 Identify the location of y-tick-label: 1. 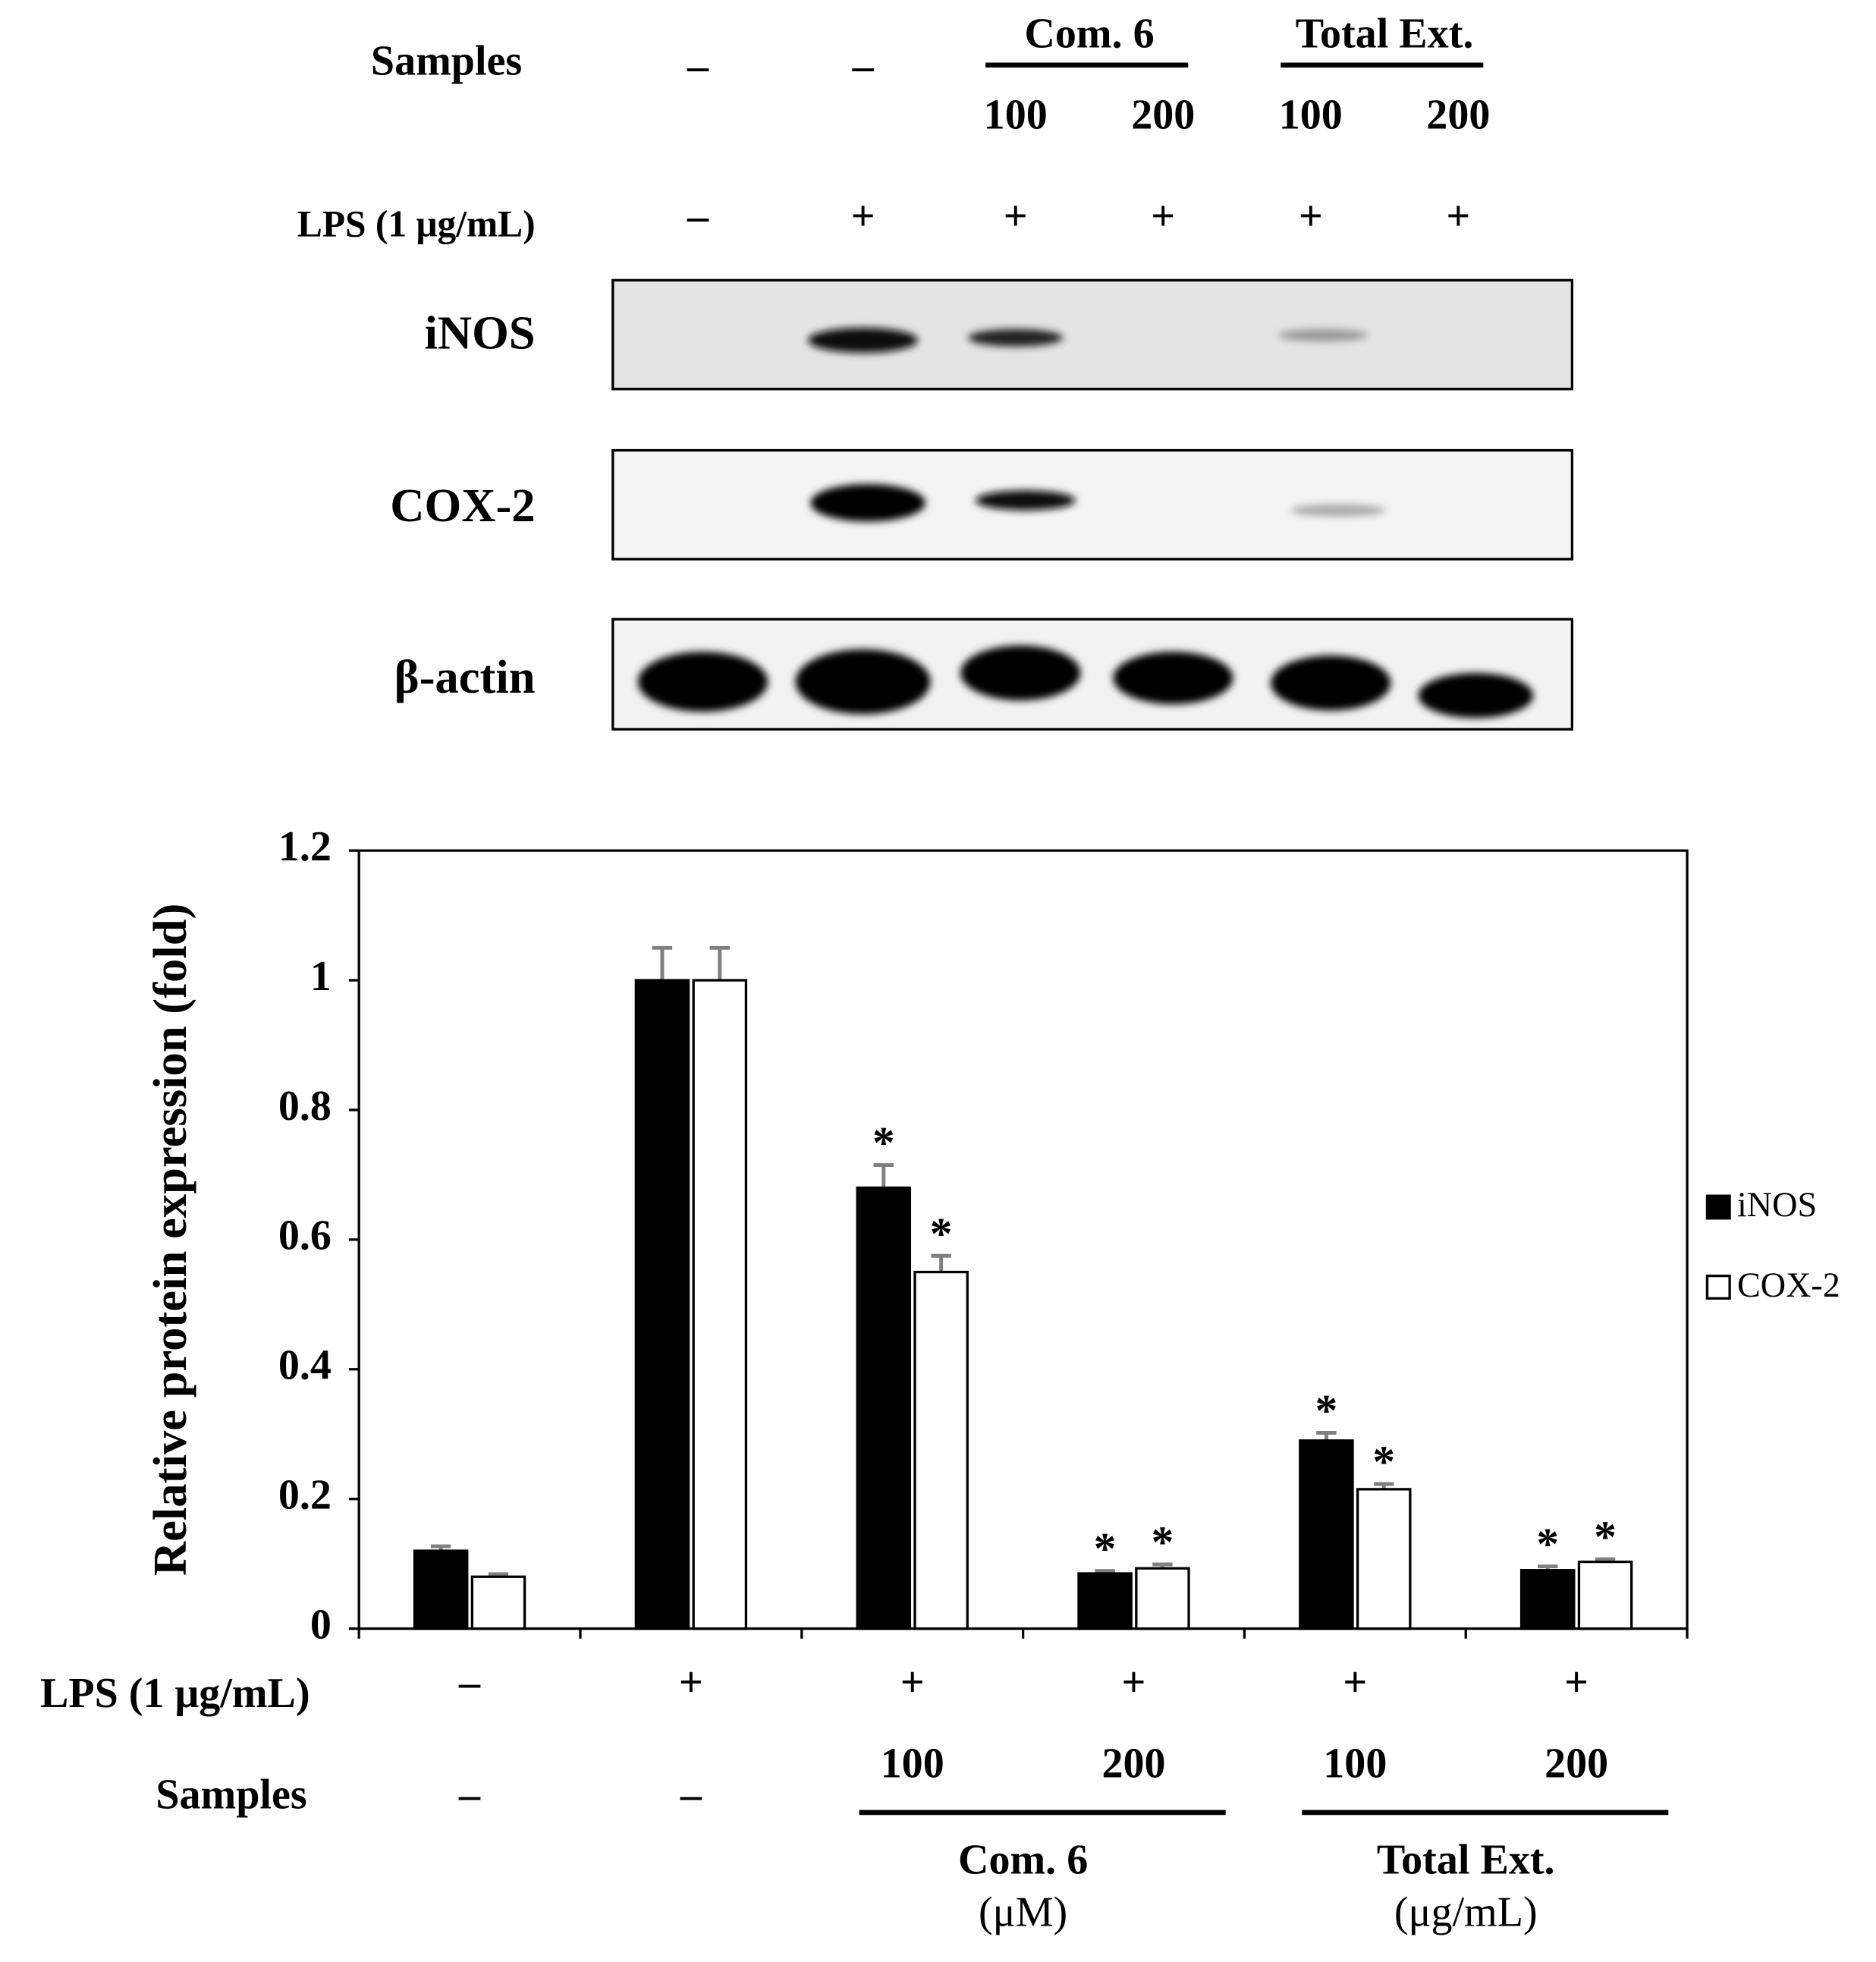
(321, 976).